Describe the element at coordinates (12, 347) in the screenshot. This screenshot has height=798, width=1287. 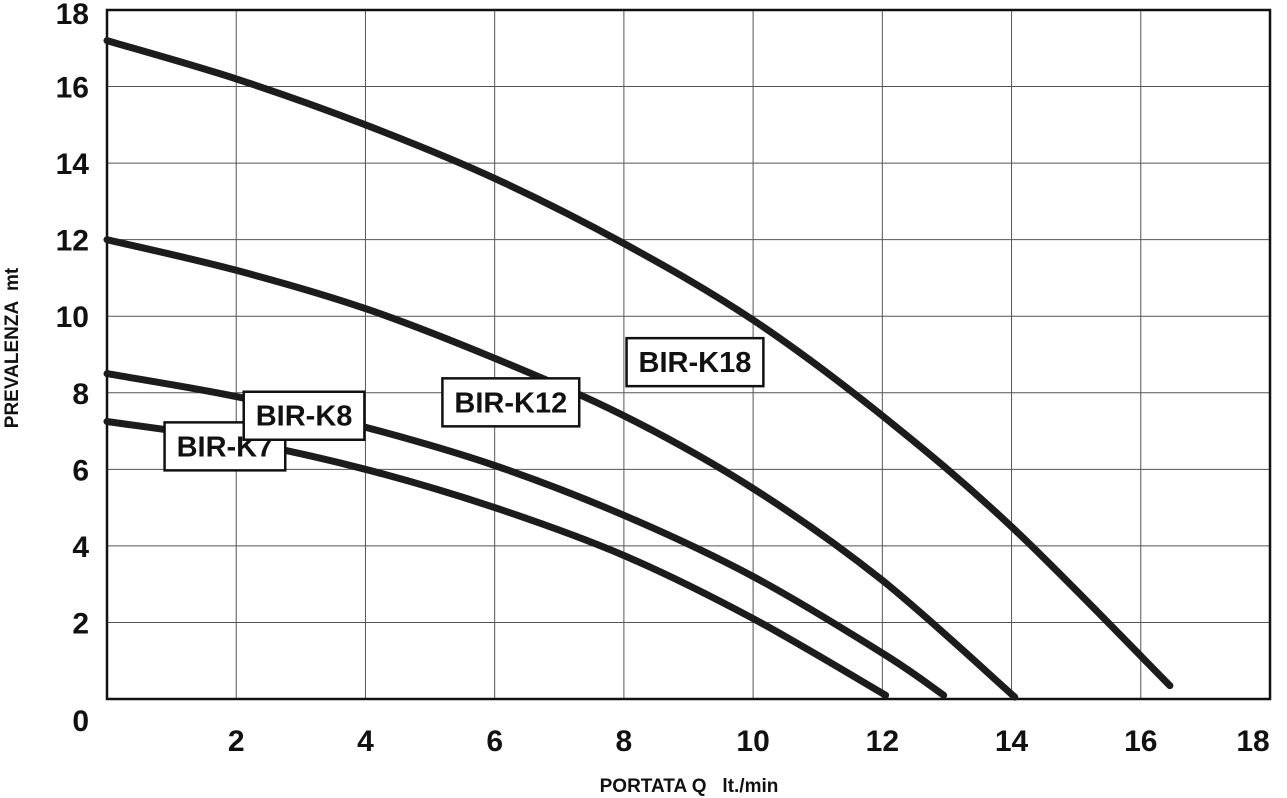
I see `y-axis-title: PREVALENZA mt` at that location.